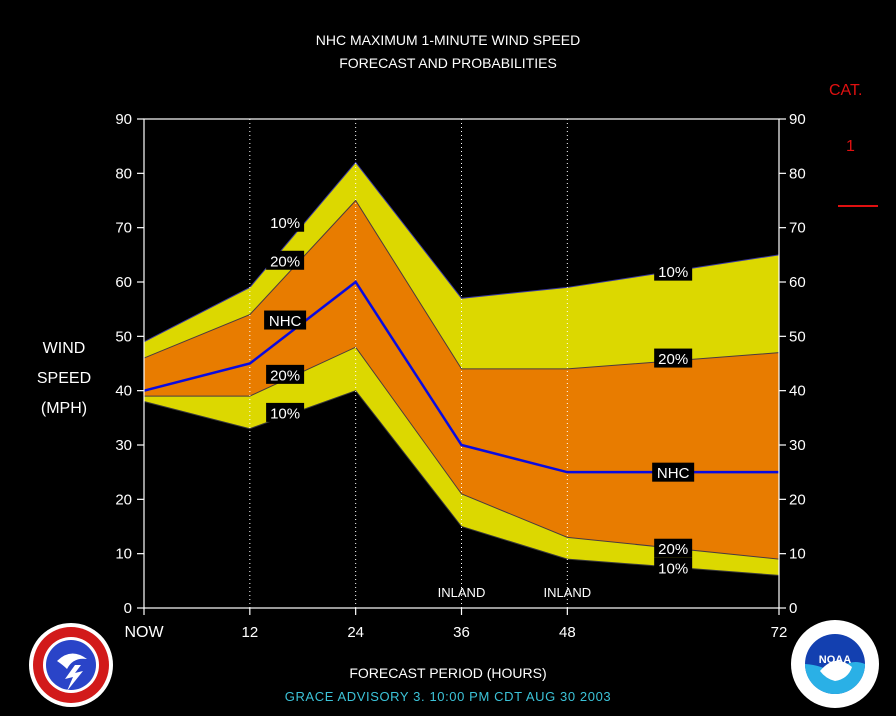 The image size is (896, 716). Describe the element at coordinates (797, 173) in the screenshot. I see `y-tick-label-right: 80` at that location.